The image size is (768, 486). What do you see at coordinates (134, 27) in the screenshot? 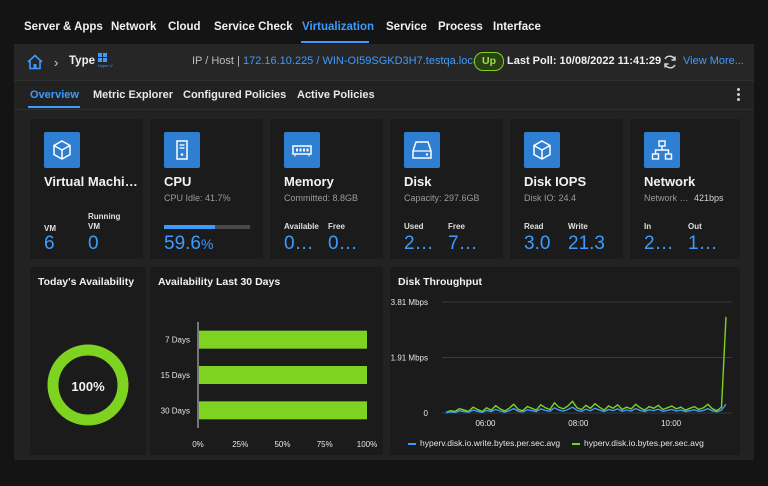
I see `nav-network: Network` at bounding box center [134, 27].